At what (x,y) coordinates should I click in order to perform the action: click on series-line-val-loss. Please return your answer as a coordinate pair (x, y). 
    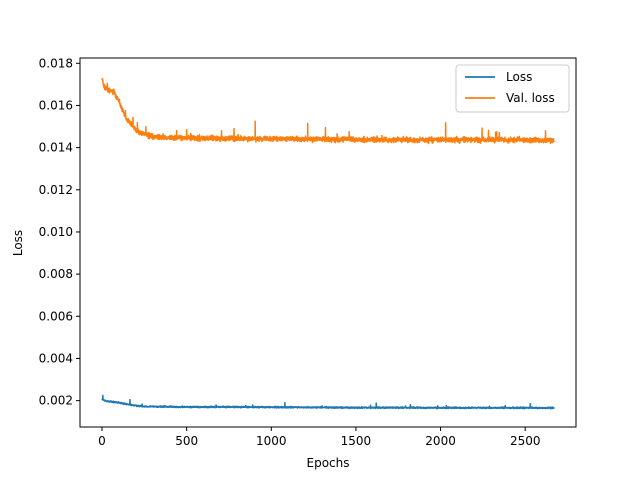
    Looking at the image, I should click on (328, 111).